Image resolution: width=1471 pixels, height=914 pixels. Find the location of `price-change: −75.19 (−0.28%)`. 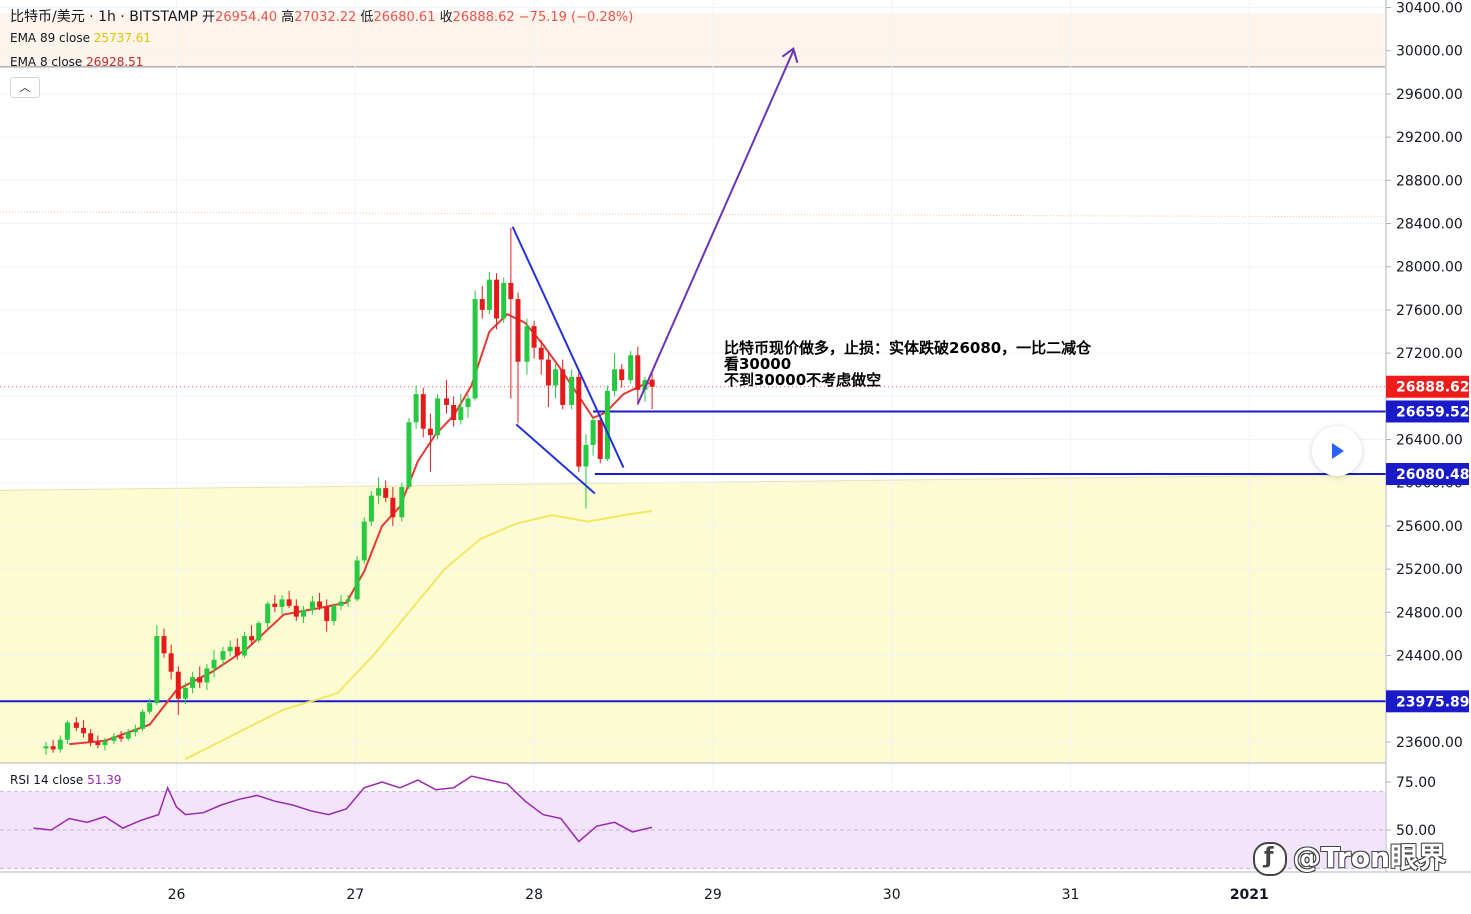

price-change: −75.19 (−0.28%) is located at coordinates (576, 17).